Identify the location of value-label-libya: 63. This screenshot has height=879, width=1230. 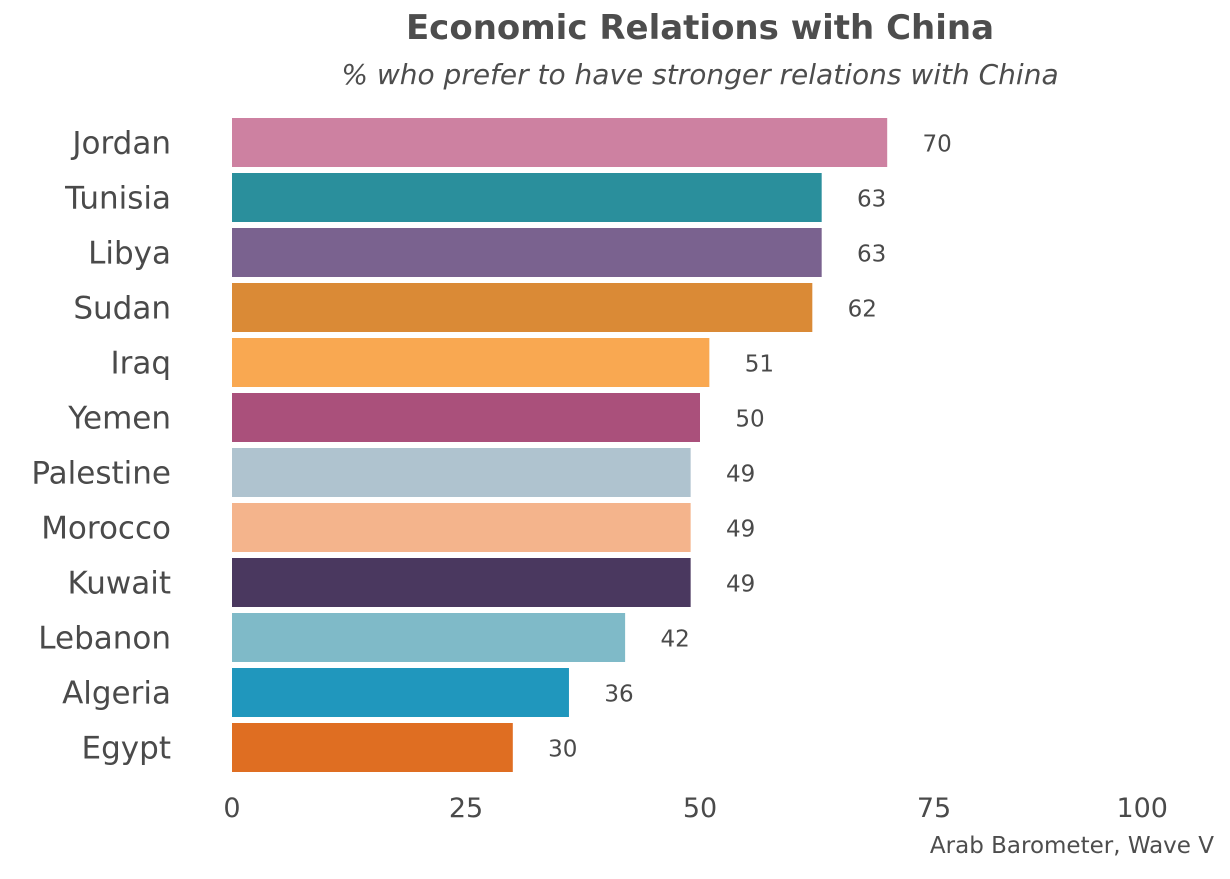
(871, 255).